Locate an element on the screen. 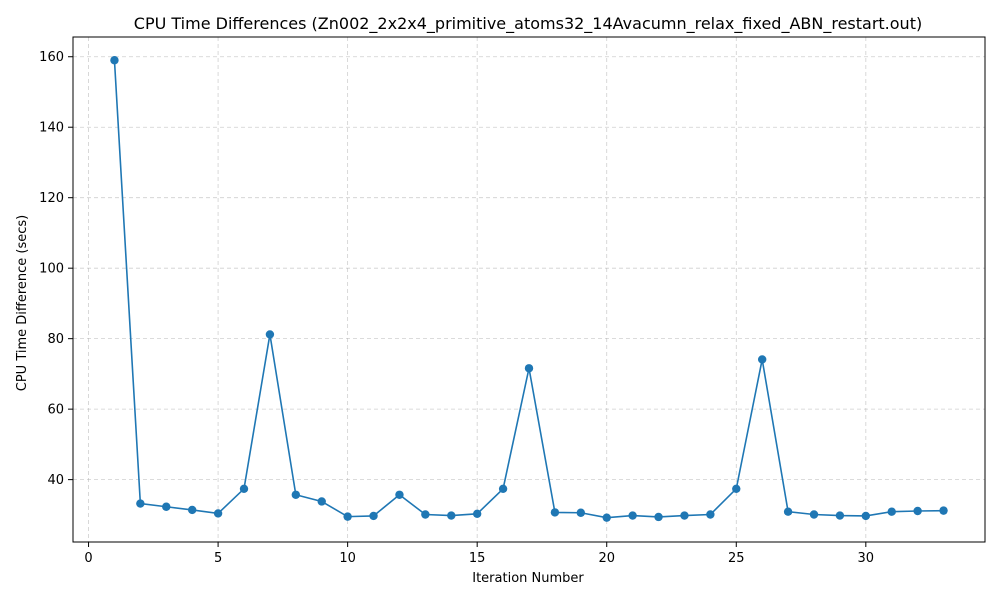  x-tick-label: 5 is located at coordinates (218, 558).